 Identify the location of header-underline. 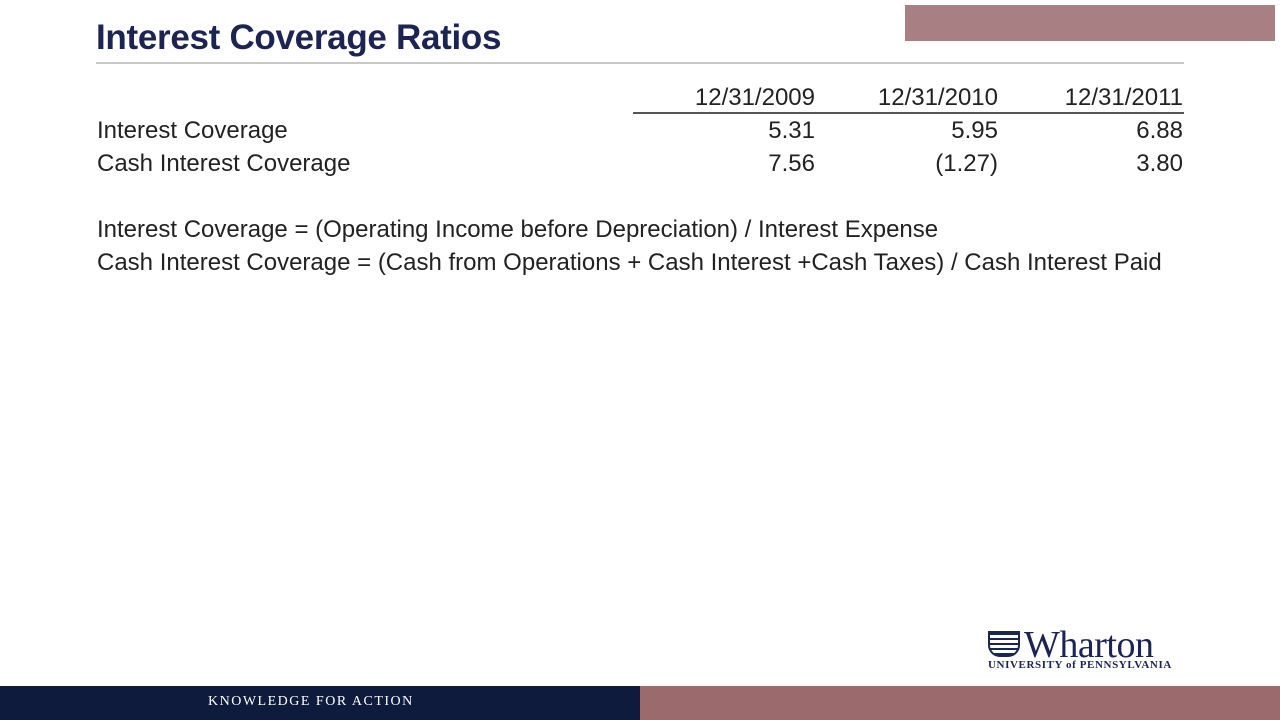
(908, 113).